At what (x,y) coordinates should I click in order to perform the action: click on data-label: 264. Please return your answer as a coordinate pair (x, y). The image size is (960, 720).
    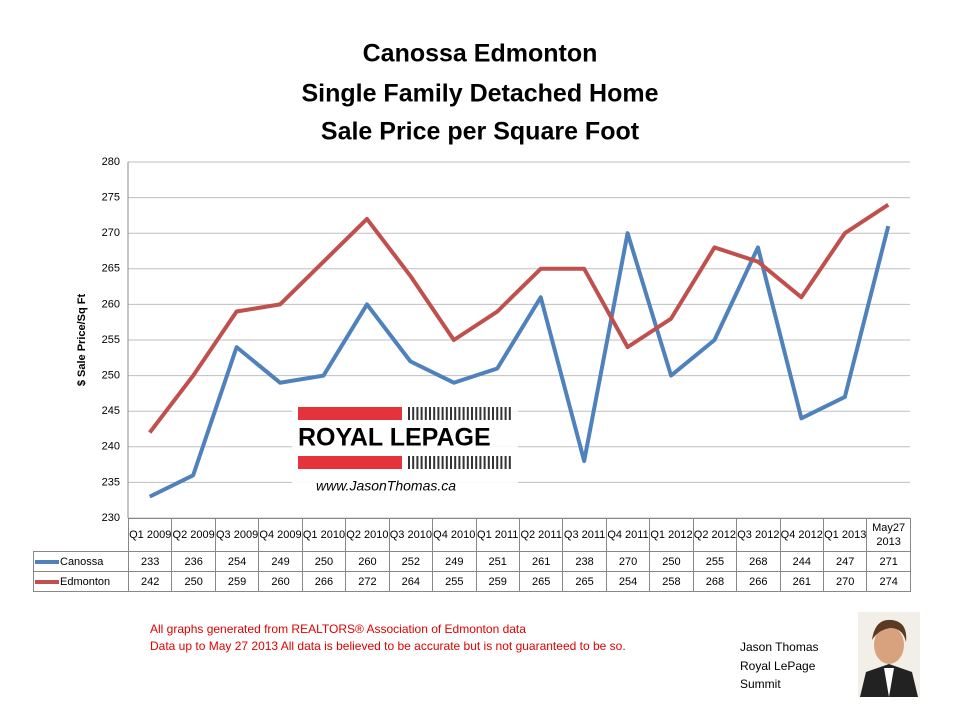
    Looking at the image, I should click on (411, 581).